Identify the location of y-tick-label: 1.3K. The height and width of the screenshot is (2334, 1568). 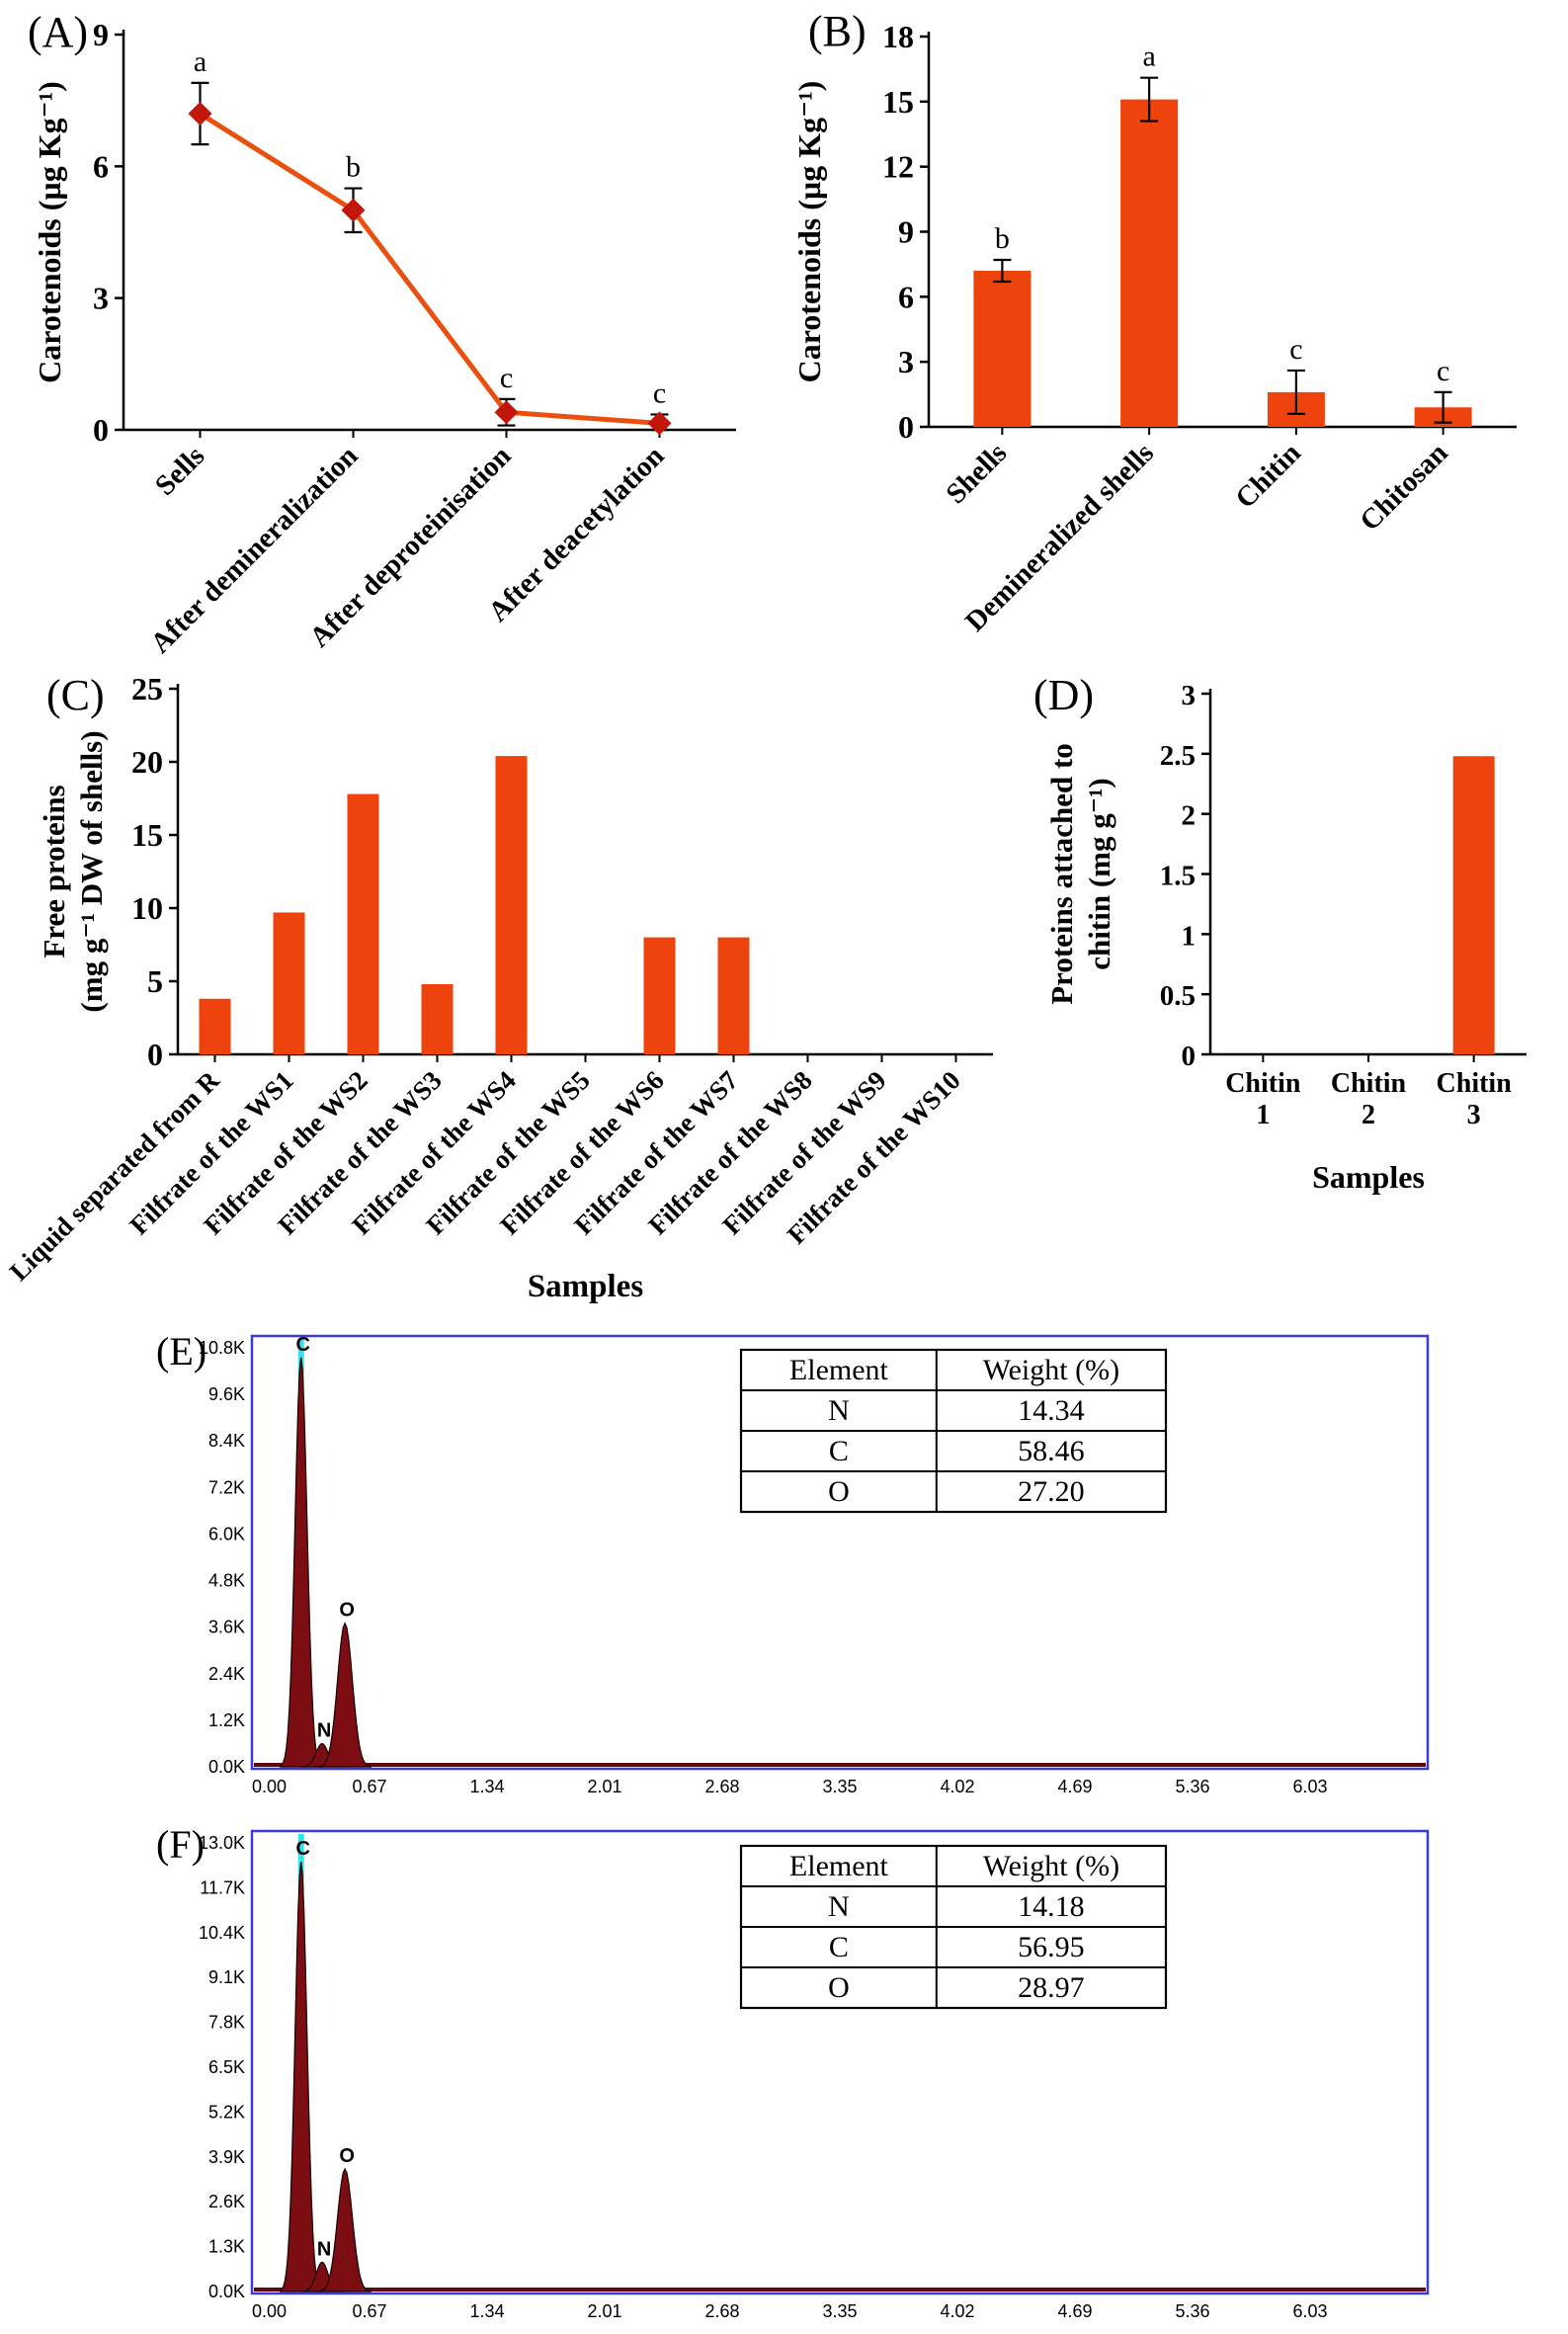
(226, 2247).